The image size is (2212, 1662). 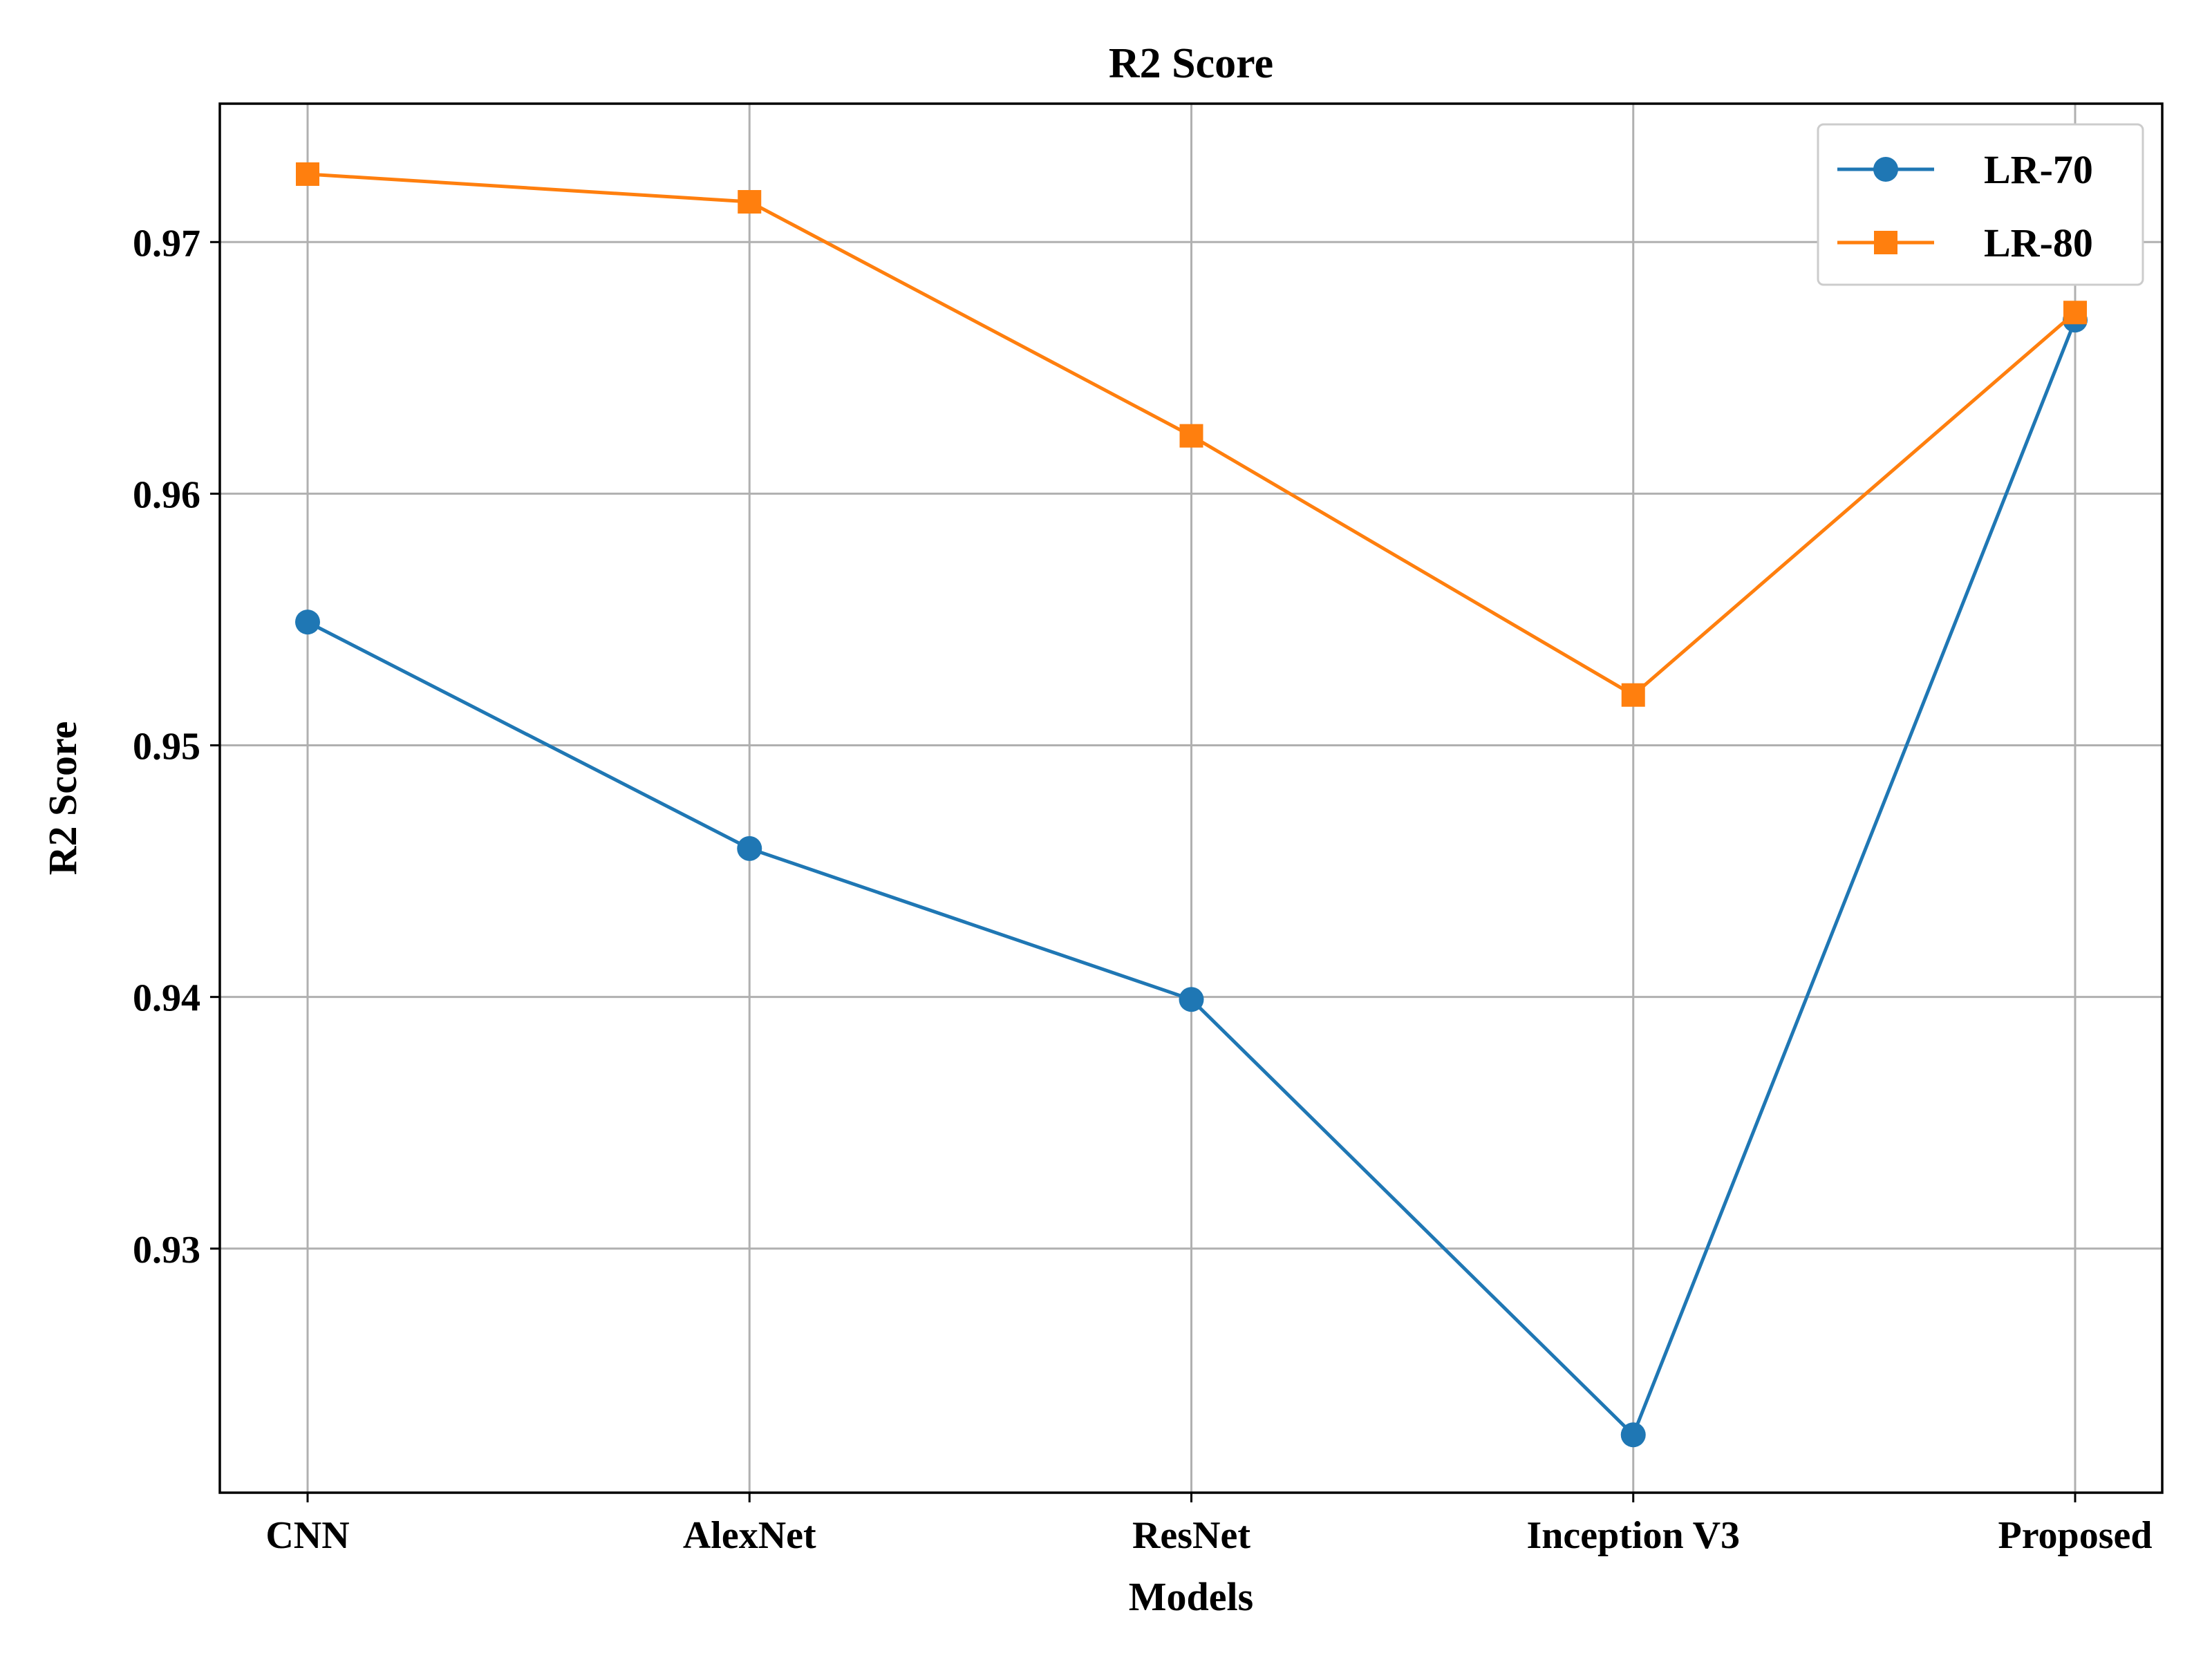 What do you see at coordinates (167, 1251) in the screenshot?
I see `y-tick-label: 0.93` at bounding box center [167, 1251].